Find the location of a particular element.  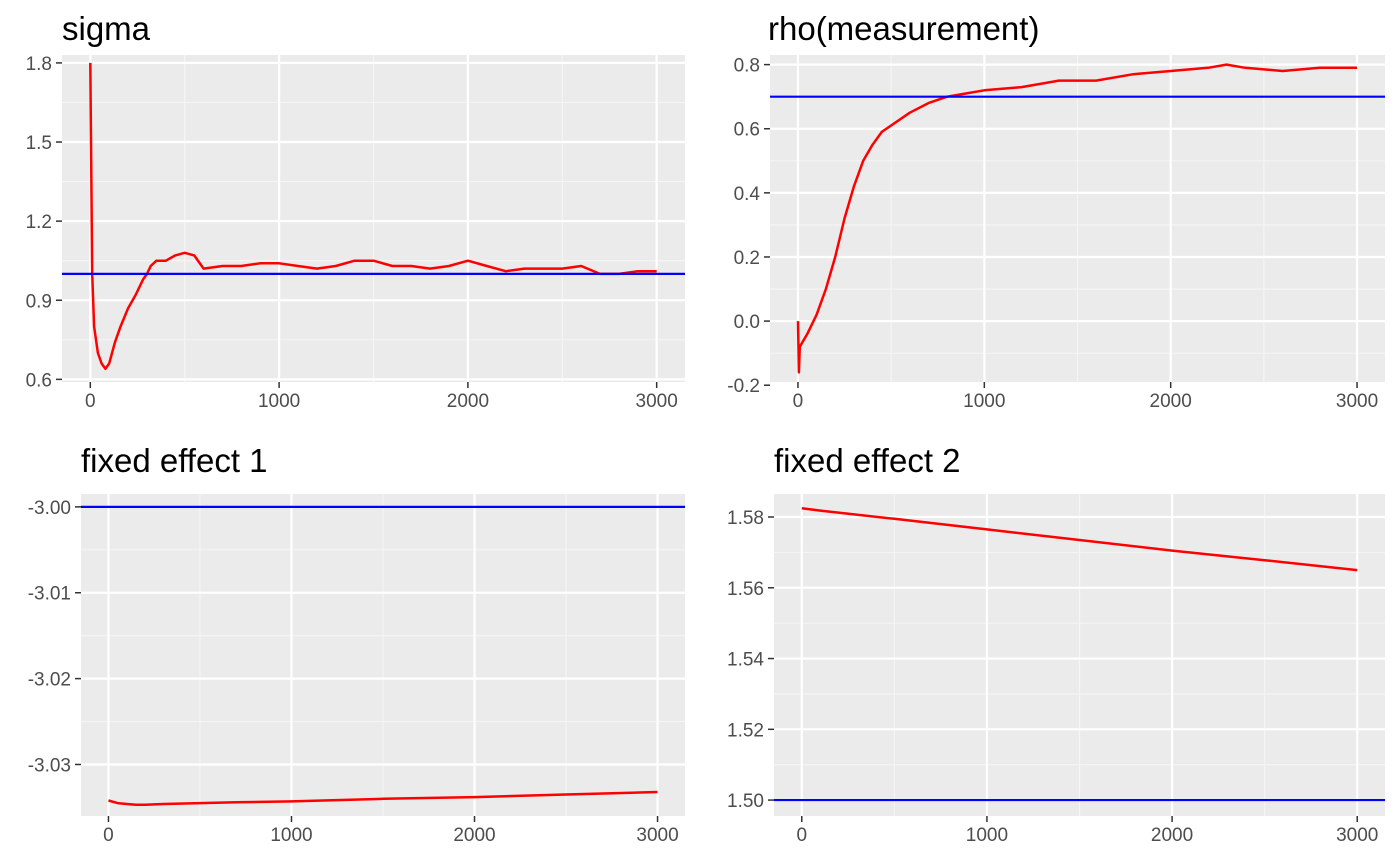

y-tick-label: 0.8 is located at coordinates (747, 66).